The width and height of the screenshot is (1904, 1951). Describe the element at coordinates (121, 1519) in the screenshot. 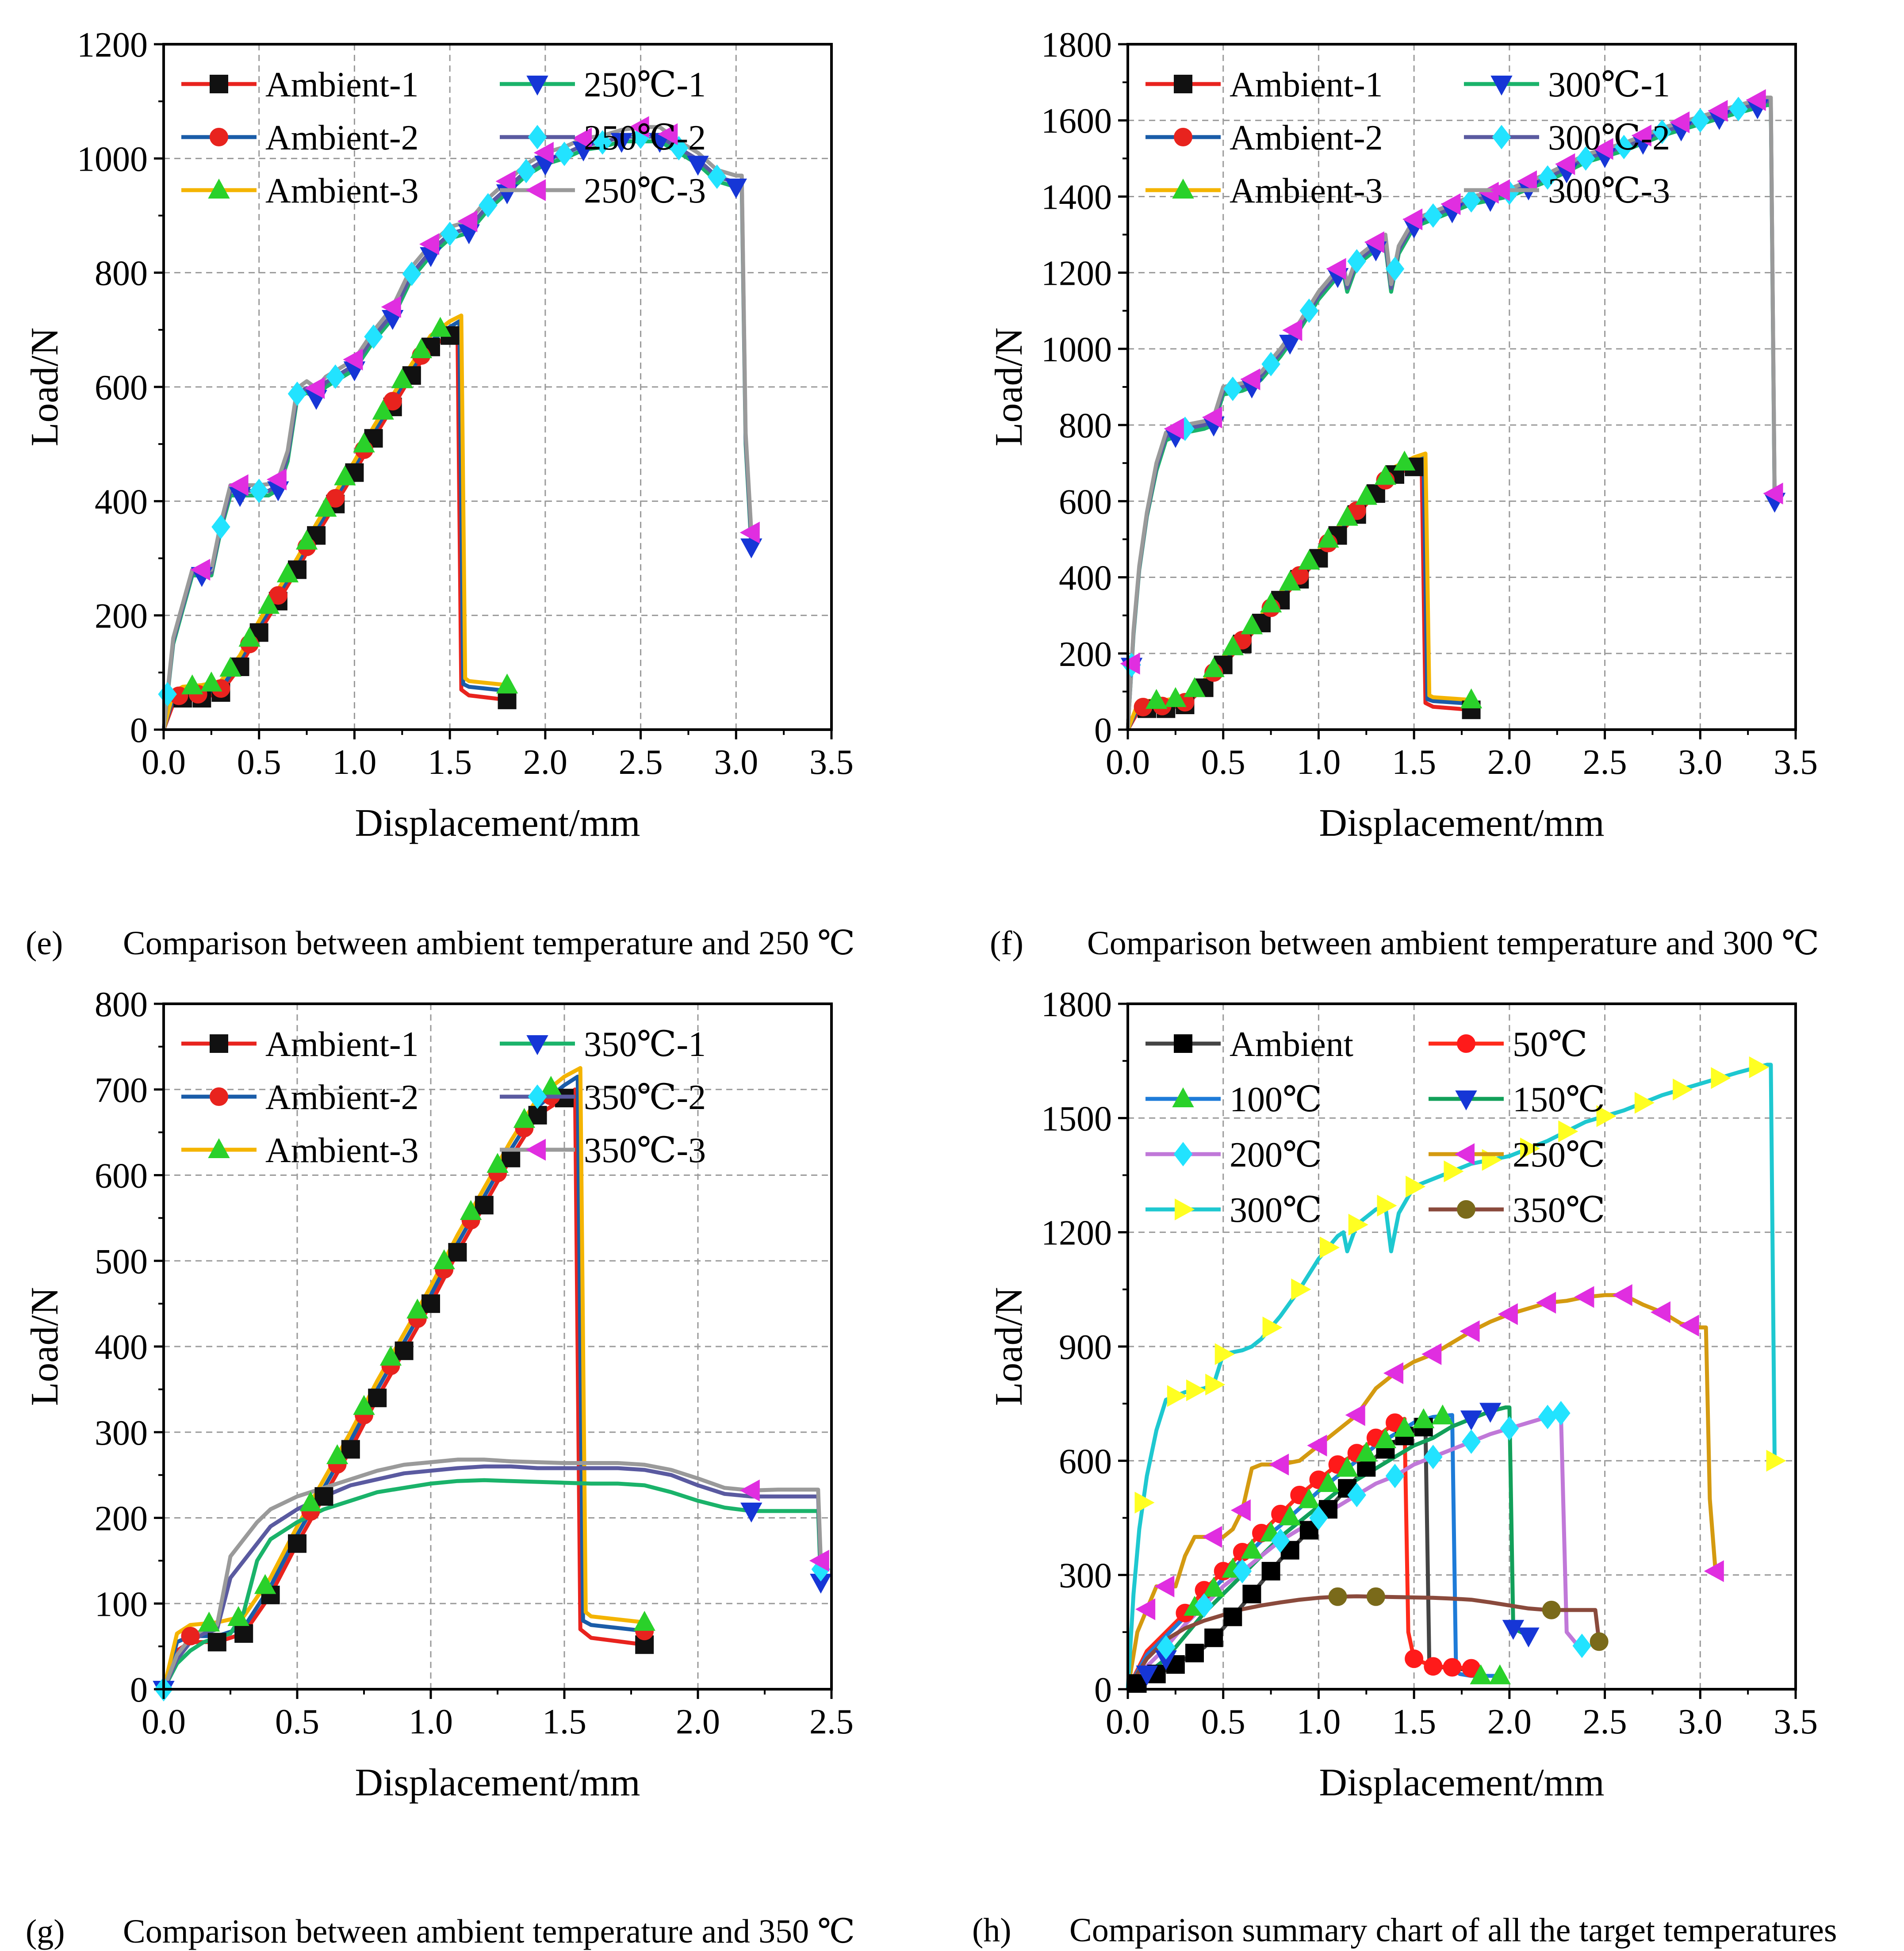

I see `chart-g-ytick-label: 200` at that location.